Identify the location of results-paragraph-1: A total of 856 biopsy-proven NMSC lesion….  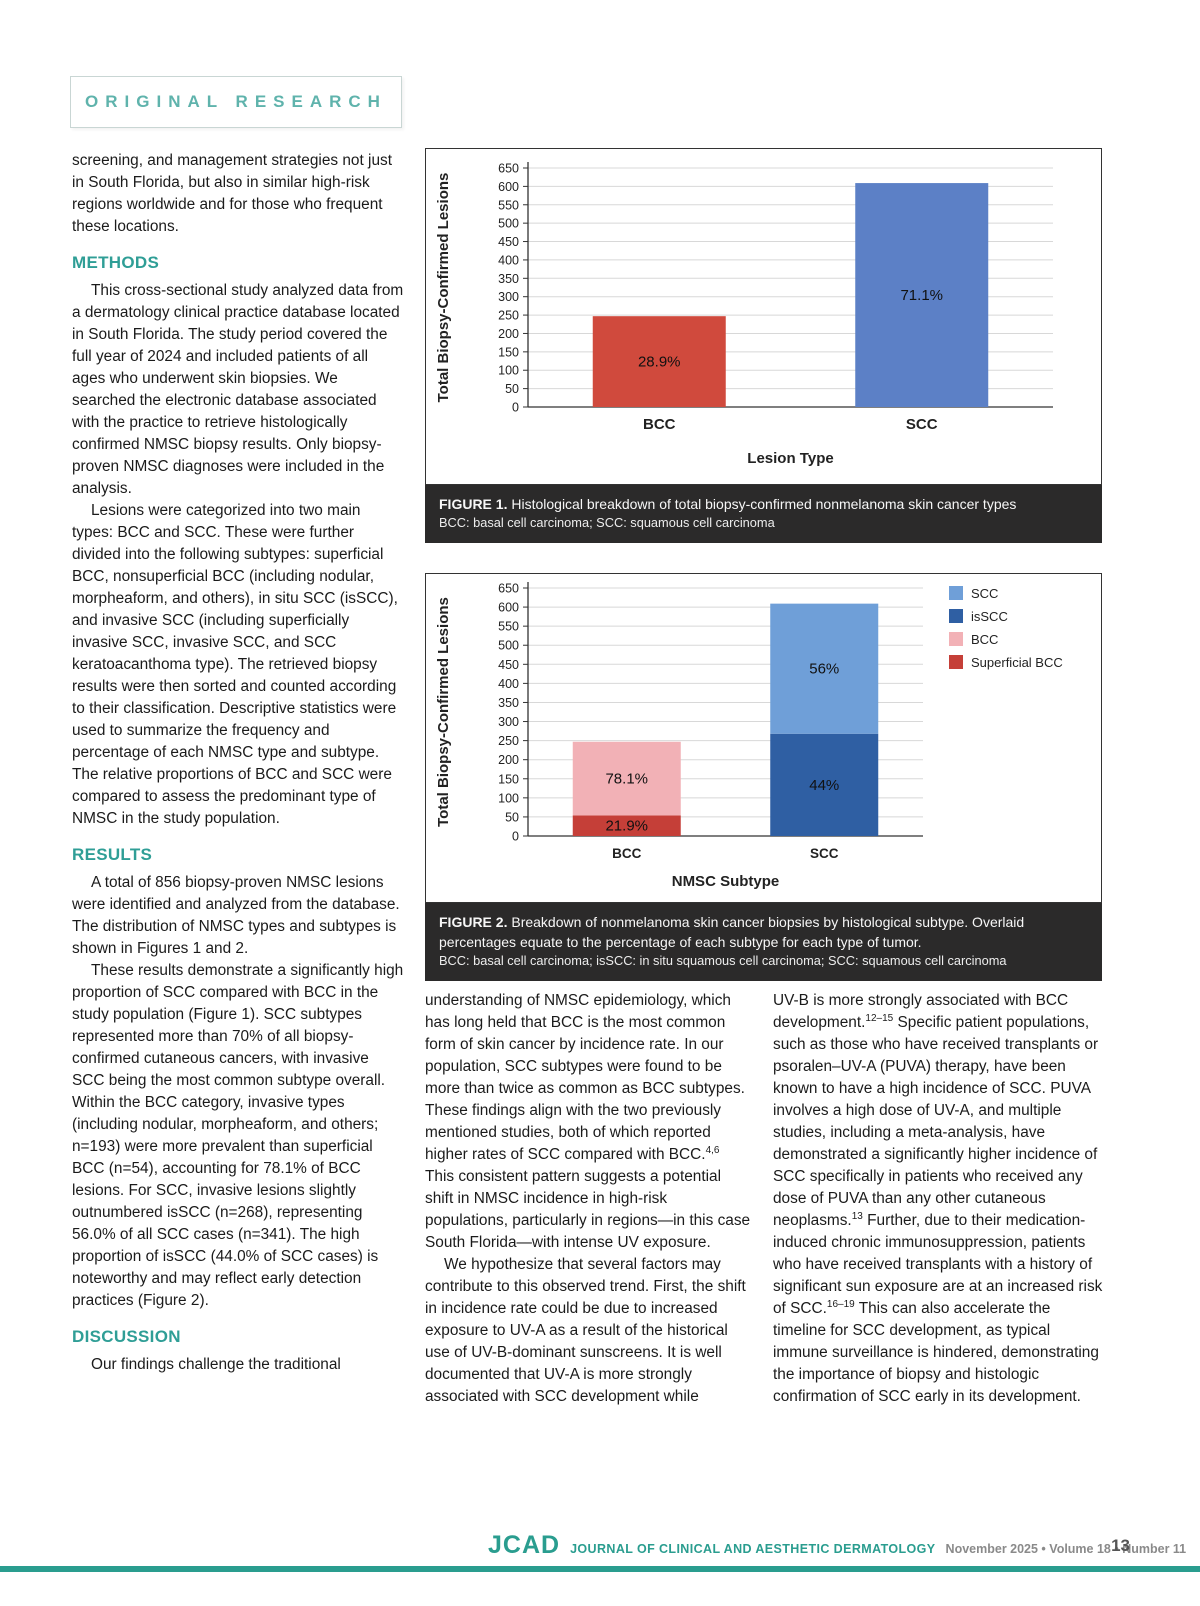
(236, 915).